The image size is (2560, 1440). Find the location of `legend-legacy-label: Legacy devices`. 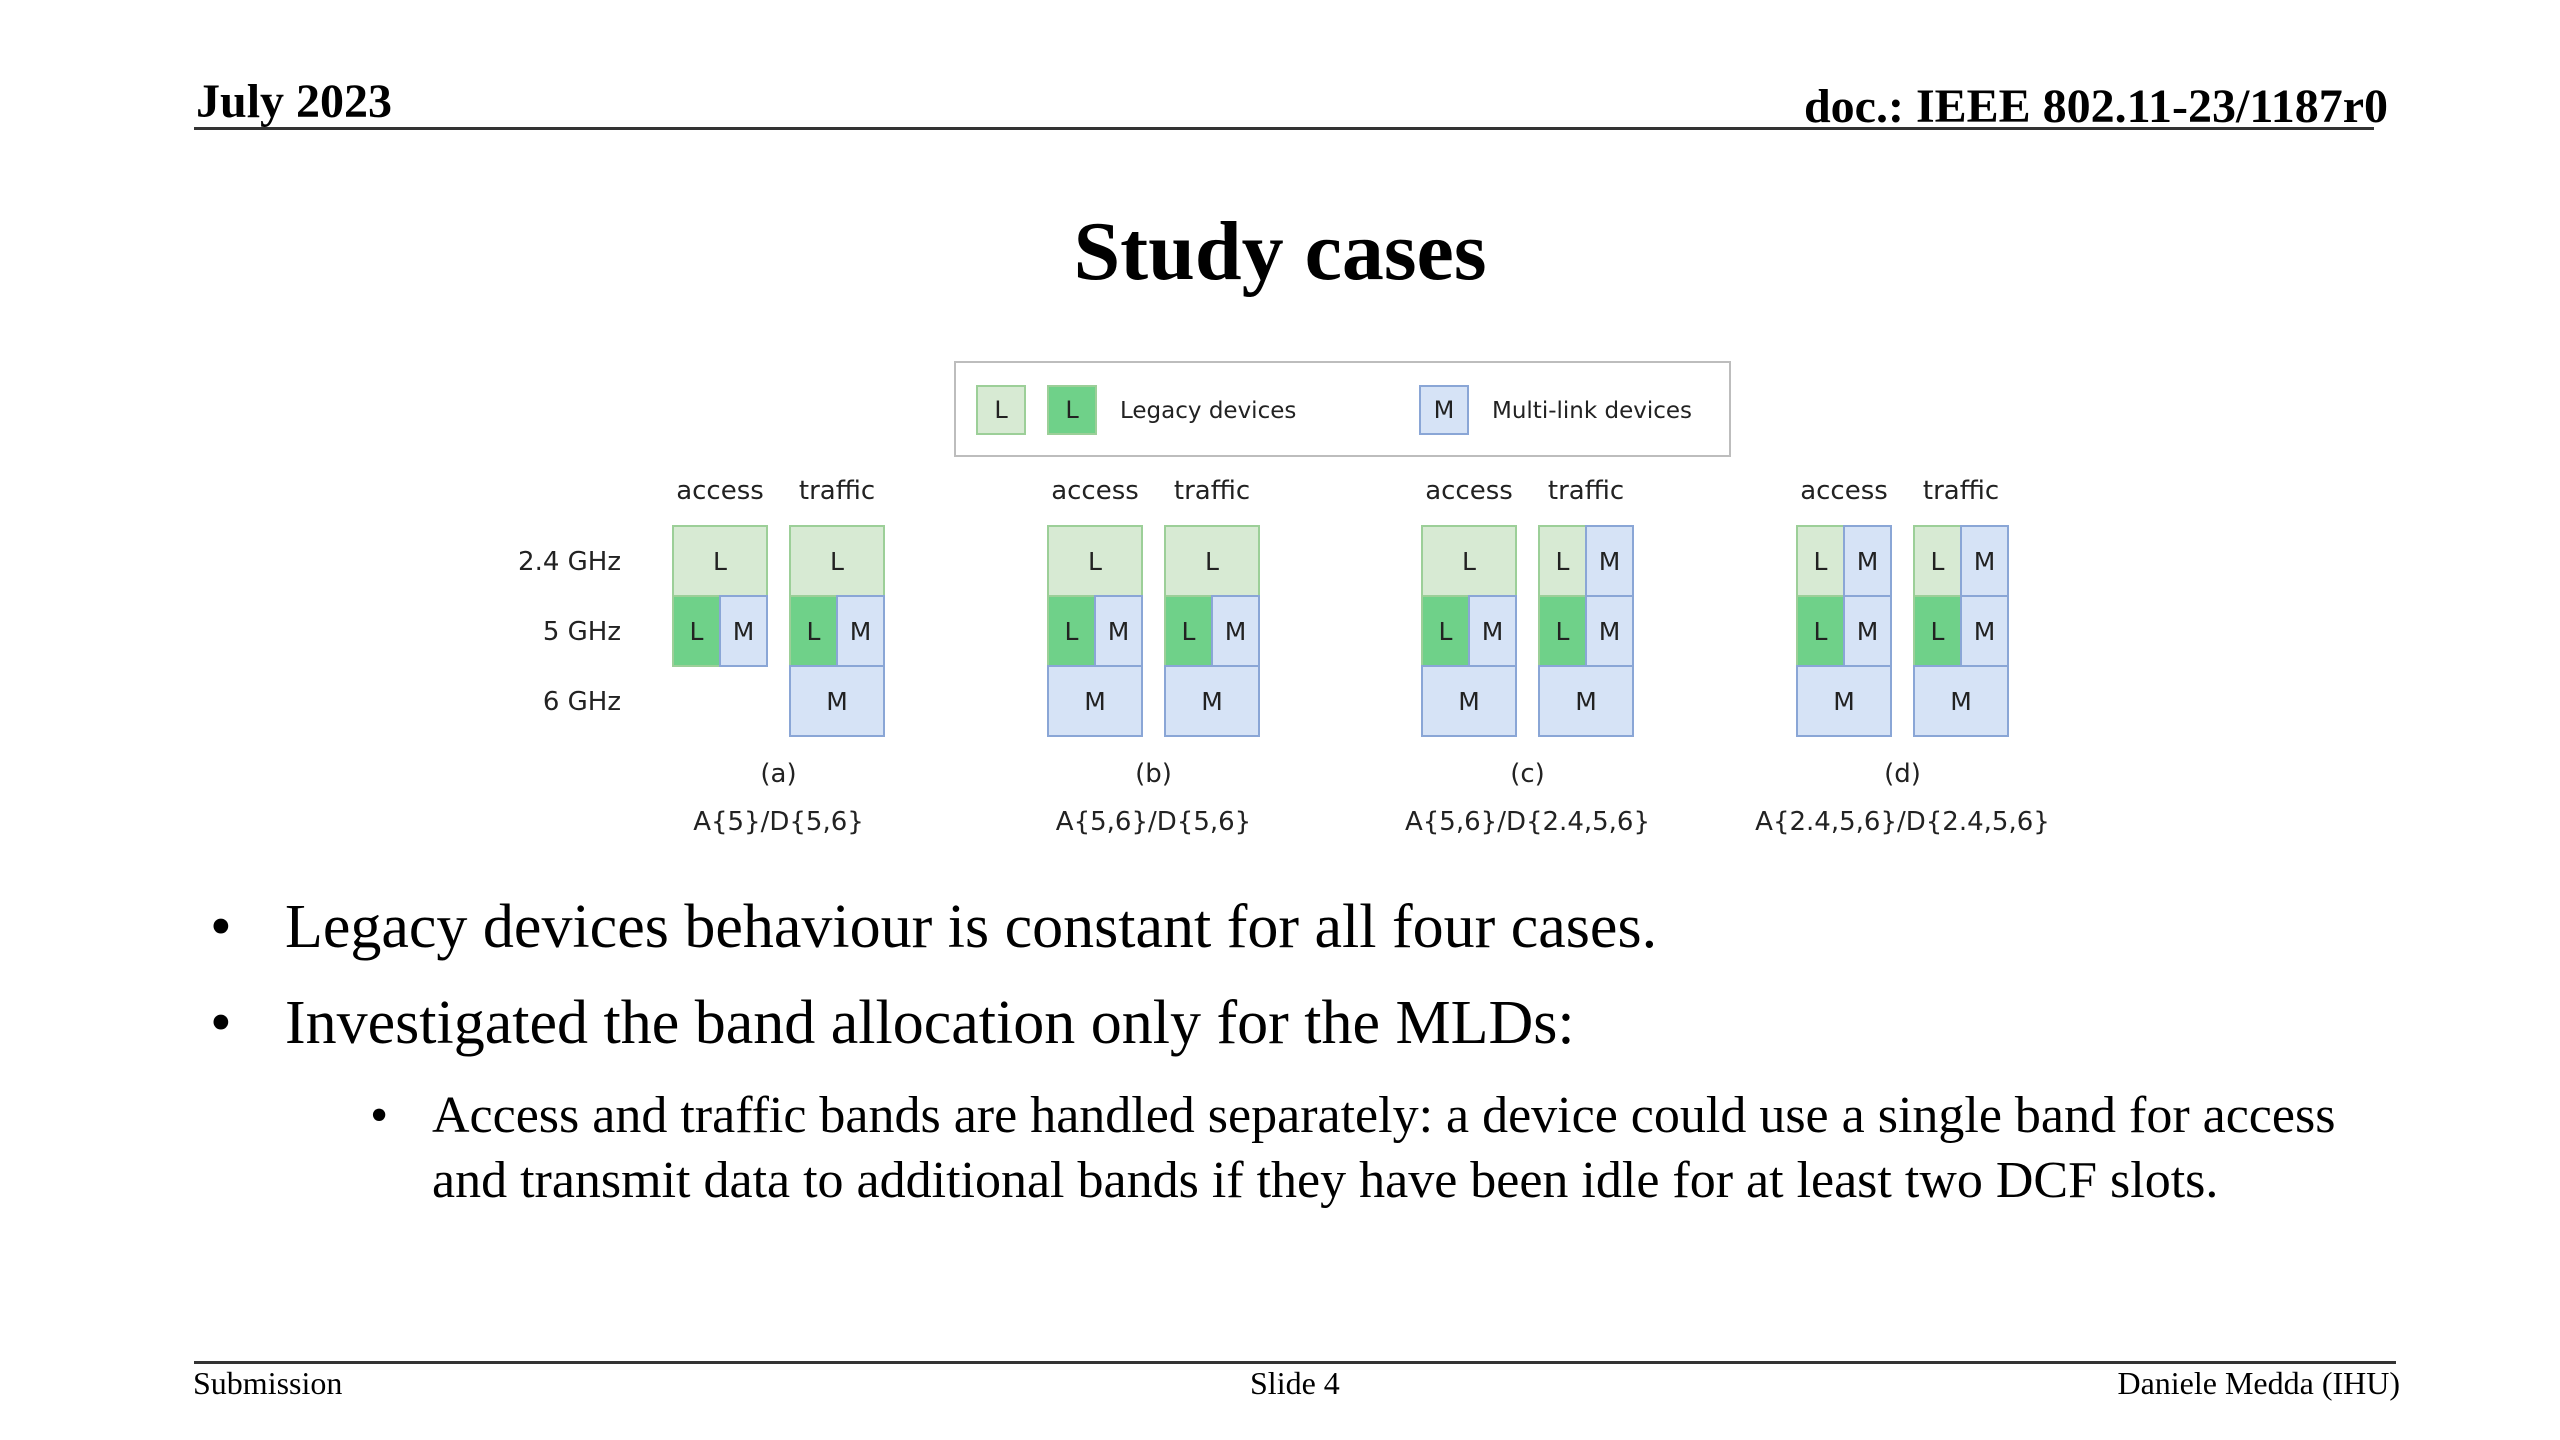

legend-legacy-label: Legacy devices is located at coordinates (1208, 411).